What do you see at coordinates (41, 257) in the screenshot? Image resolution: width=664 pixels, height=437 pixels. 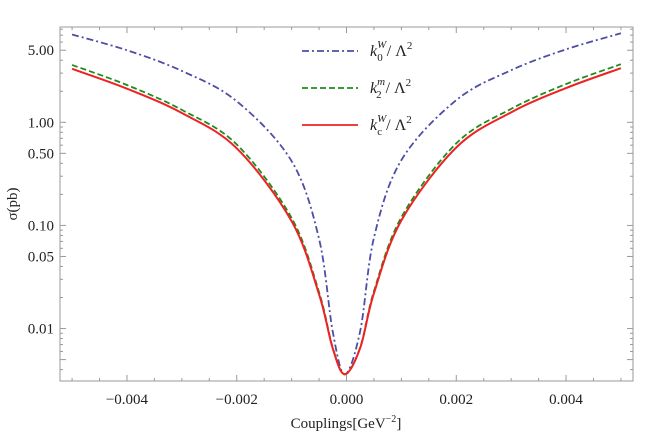 I see `y-tick-label: 0.05` at bounding box center [41, 257].